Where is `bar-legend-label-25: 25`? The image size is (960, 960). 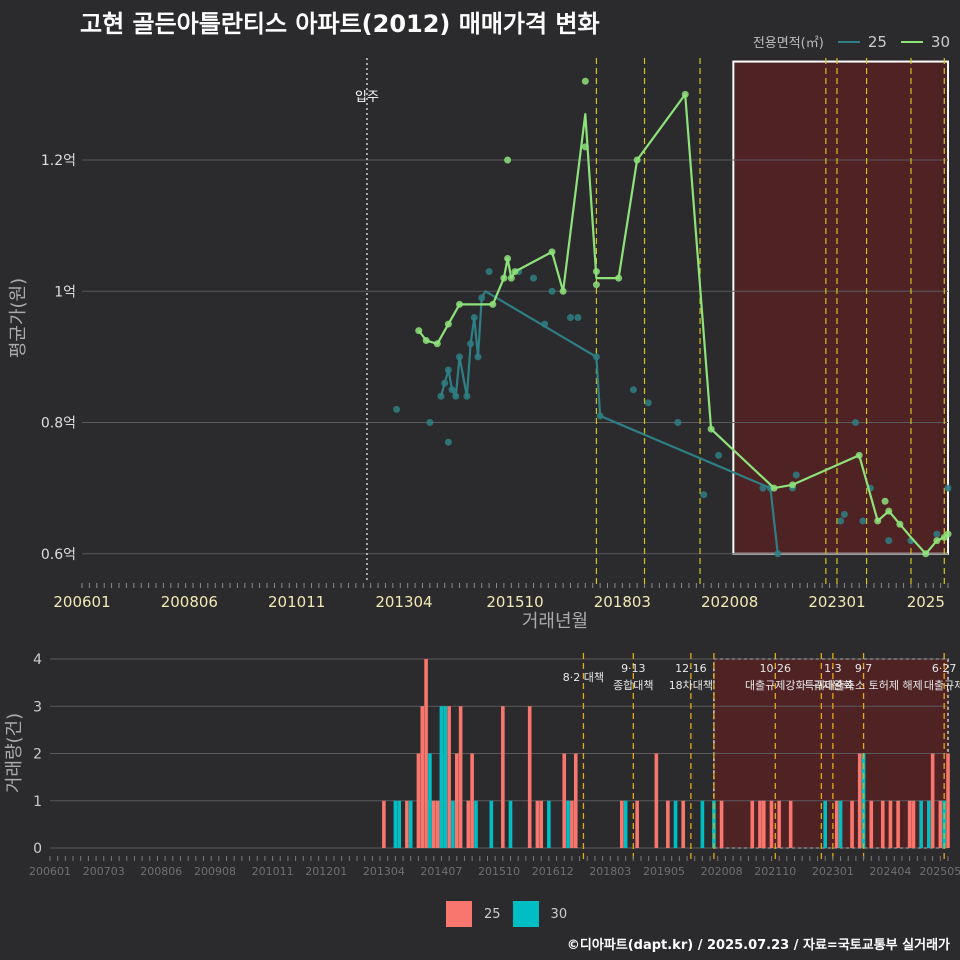
bar-legend-label-25: 25 is located at coordinates (492, 914).